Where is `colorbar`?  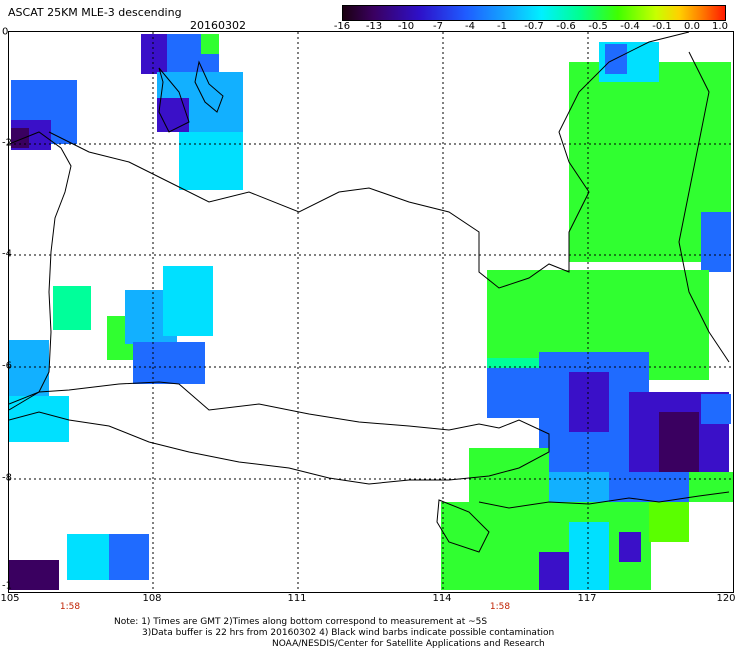
colorbar is located at coordinates (534, 13).